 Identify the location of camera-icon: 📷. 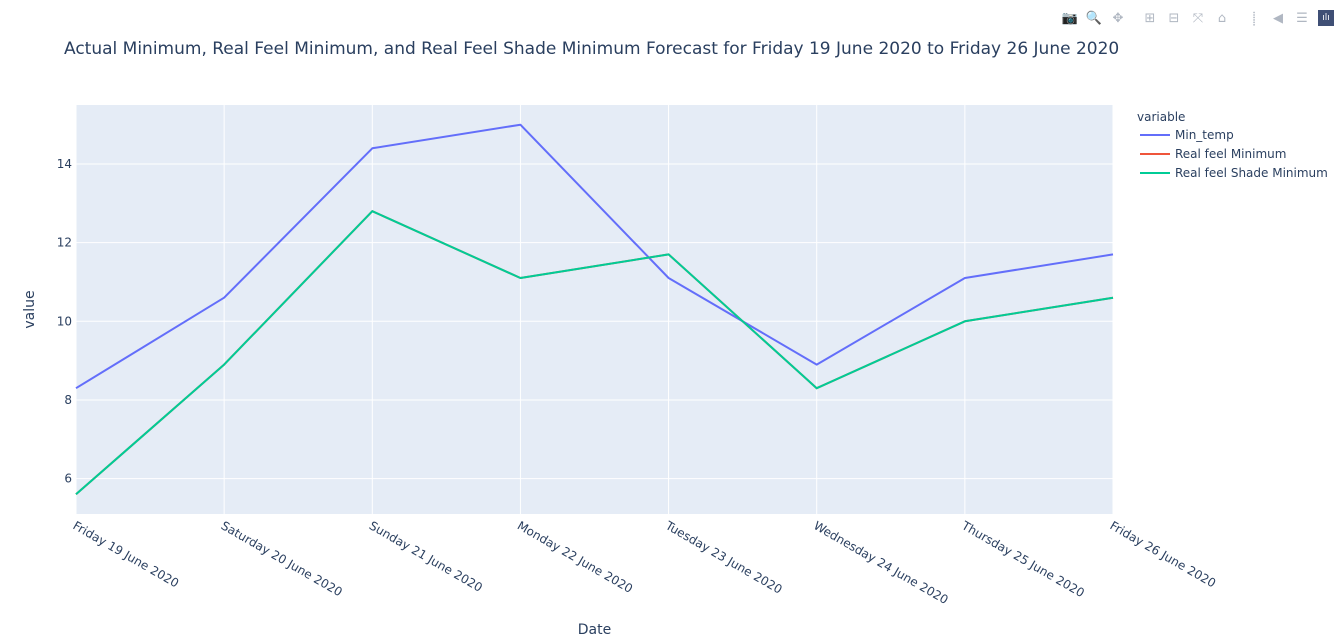
(1070, 18).